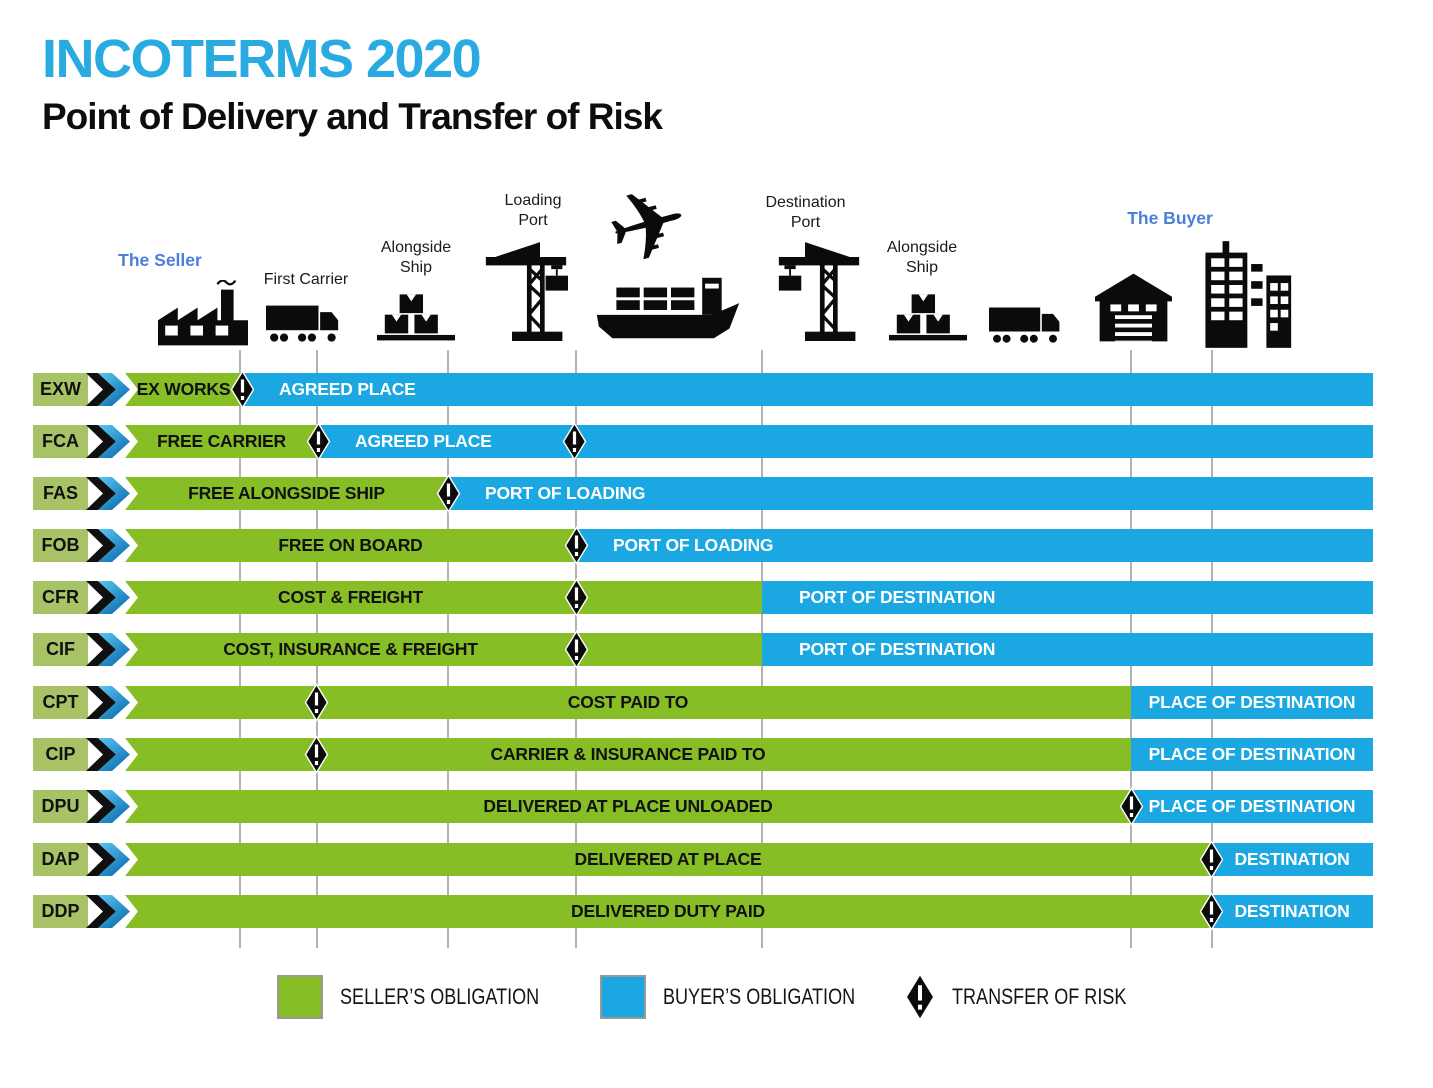 The image size is (1433, 1088). I want to click on incoterm-row-exw: EXW EX WORKS AGREED PLACE, so click(703, 389).